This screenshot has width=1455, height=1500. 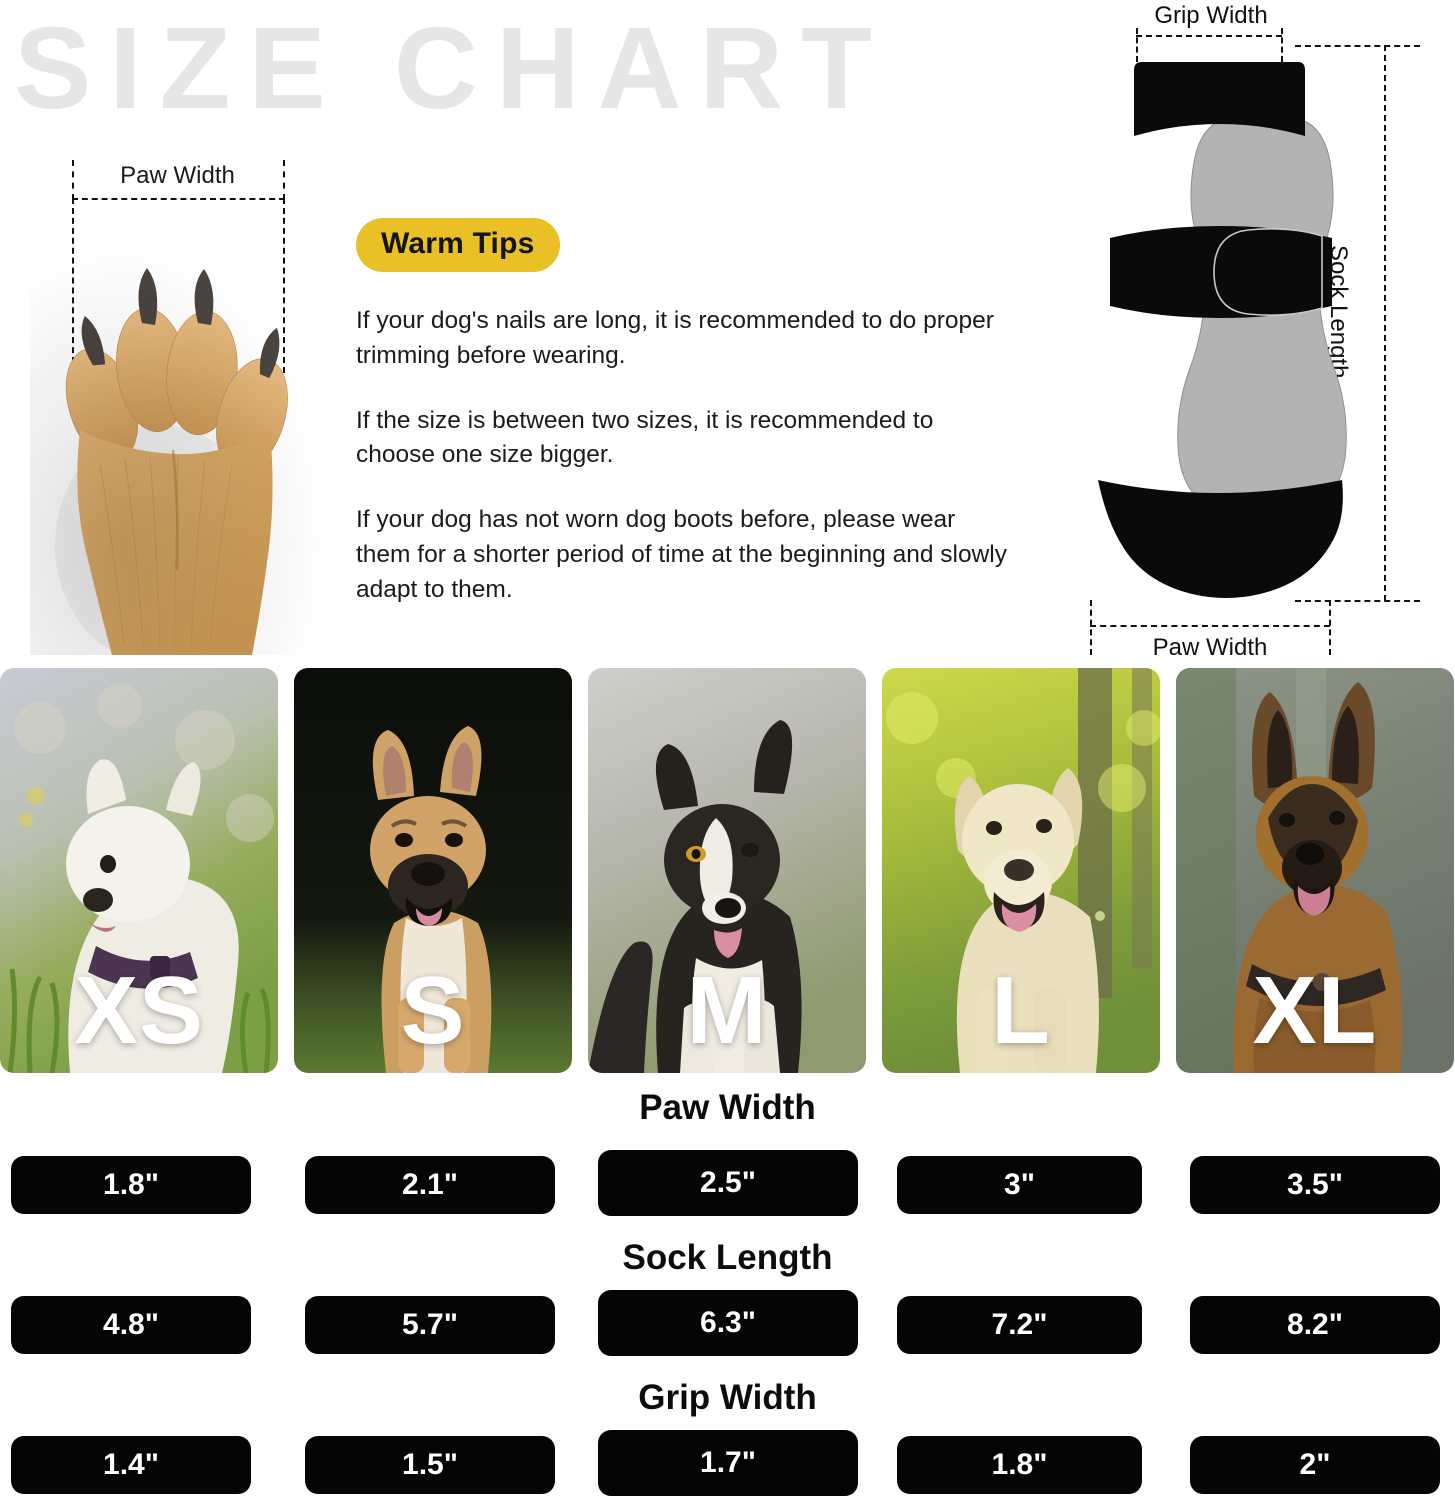 I want to click on size-label-s: S, so click(x=433, y=1010).